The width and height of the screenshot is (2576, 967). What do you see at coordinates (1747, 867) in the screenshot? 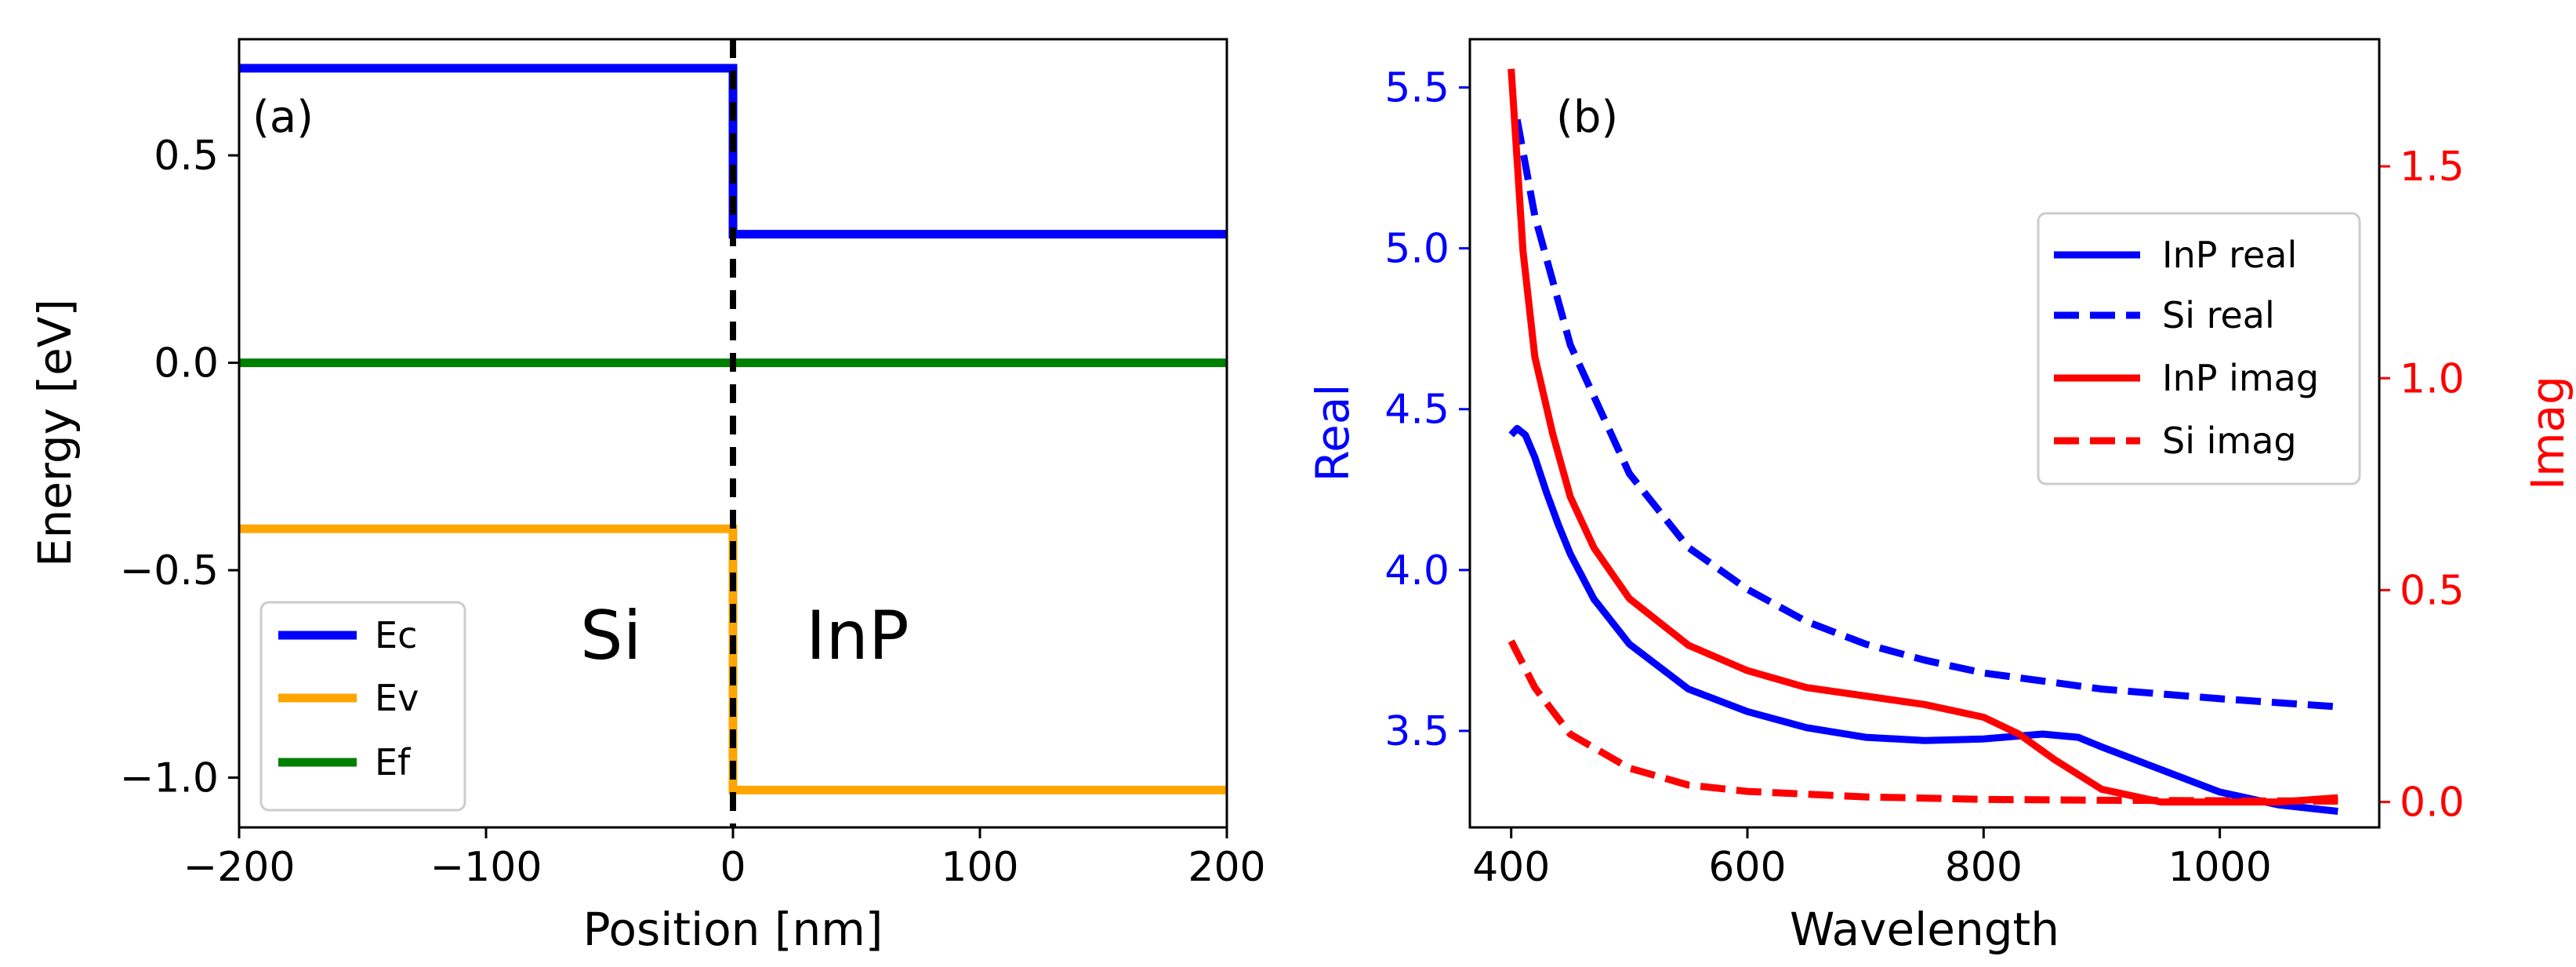
I see `b-xtick-label: 600` at bounding box center [1747, 867].